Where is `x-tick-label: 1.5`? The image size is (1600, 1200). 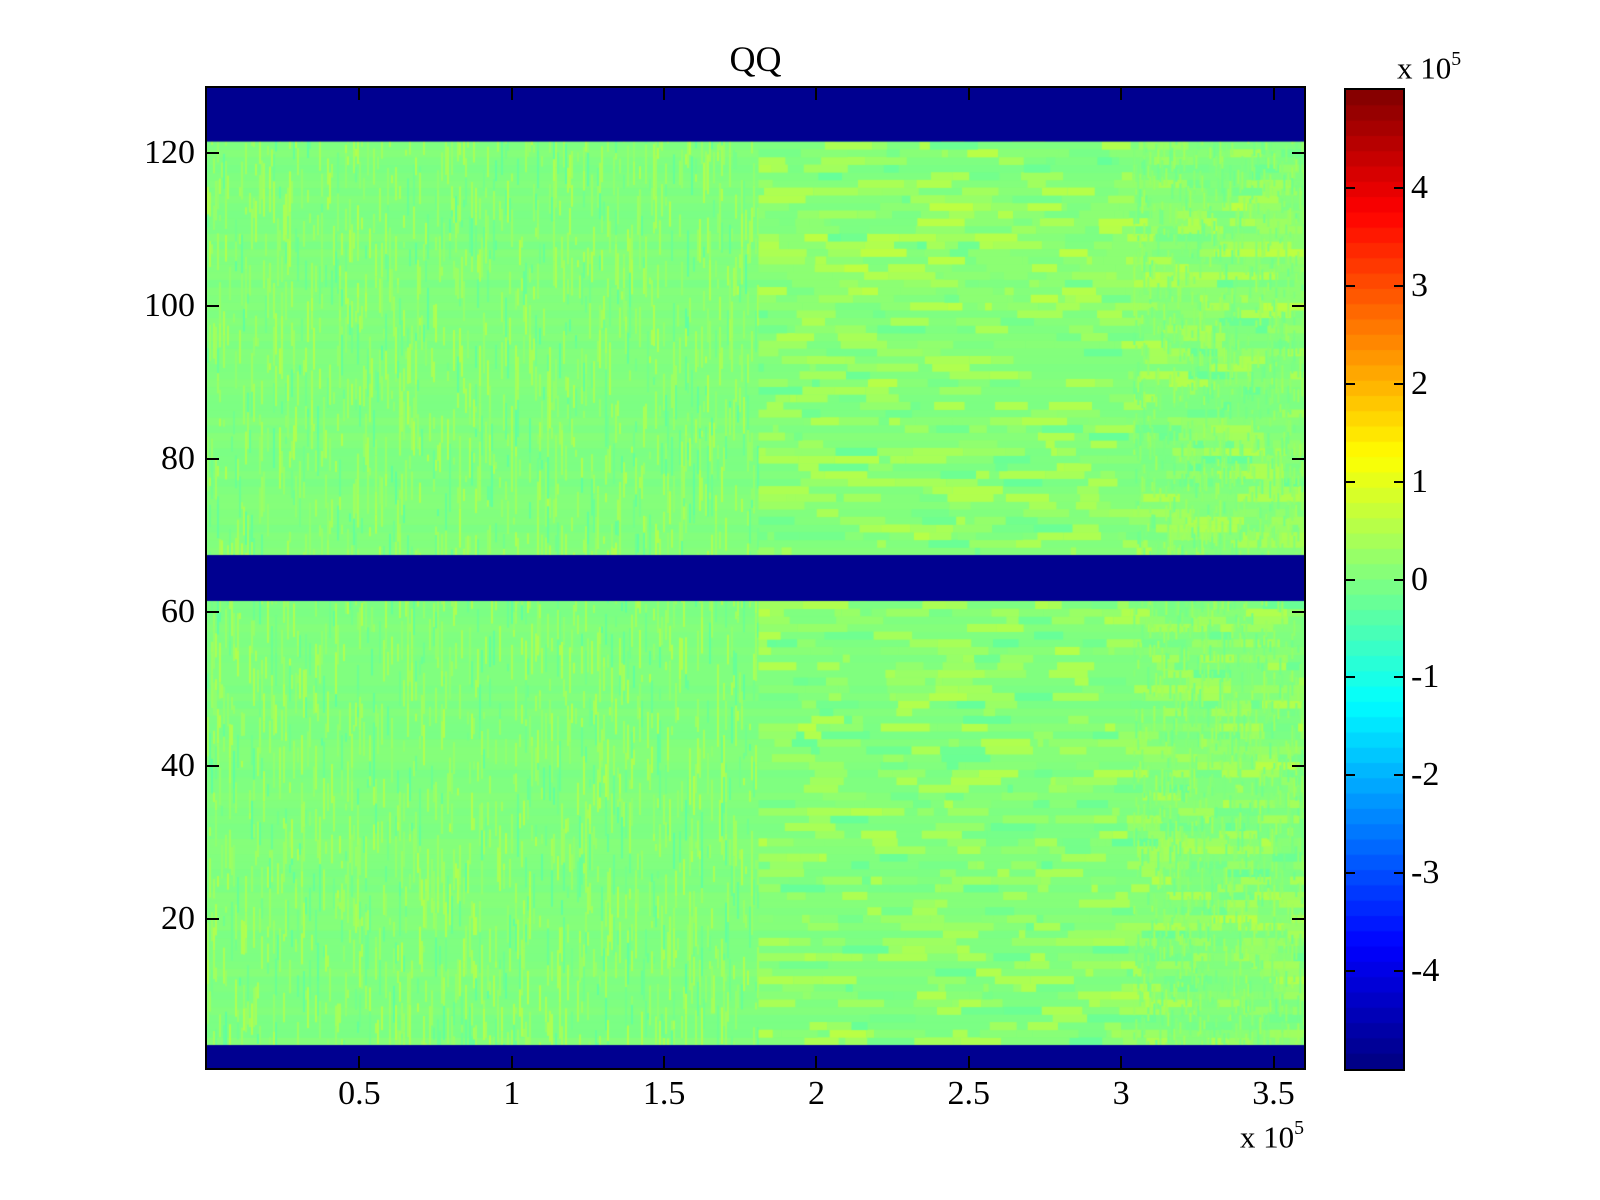 x-tick-label: 1.5 is located at coordinates (664, 1093).